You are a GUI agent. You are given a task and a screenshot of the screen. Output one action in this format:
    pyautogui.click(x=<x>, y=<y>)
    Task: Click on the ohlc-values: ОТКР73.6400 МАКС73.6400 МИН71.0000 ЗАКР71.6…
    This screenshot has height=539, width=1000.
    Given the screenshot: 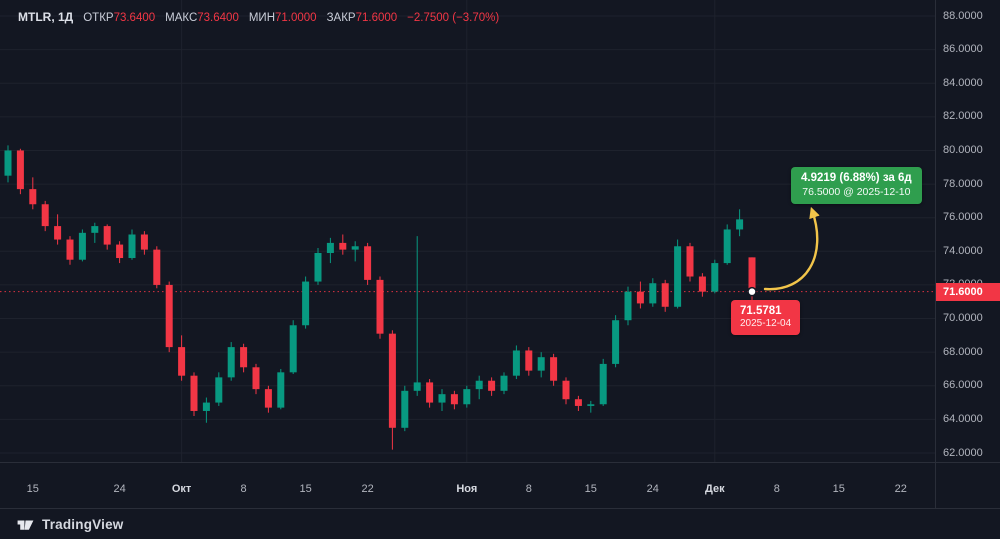 What is the action you would take?
    pyautogui.click(x=240, y=18)
    